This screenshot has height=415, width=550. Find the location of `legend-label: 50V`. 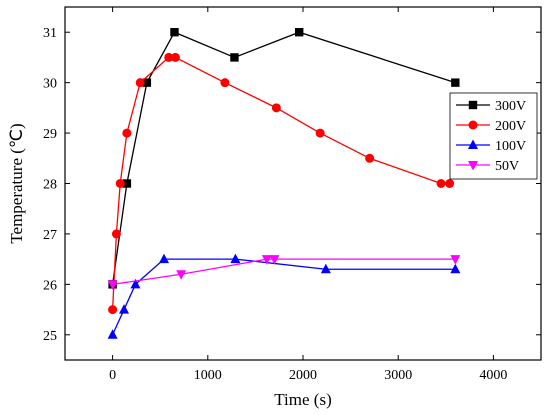

legend-label: 50V is located at coordinates (507, 166).